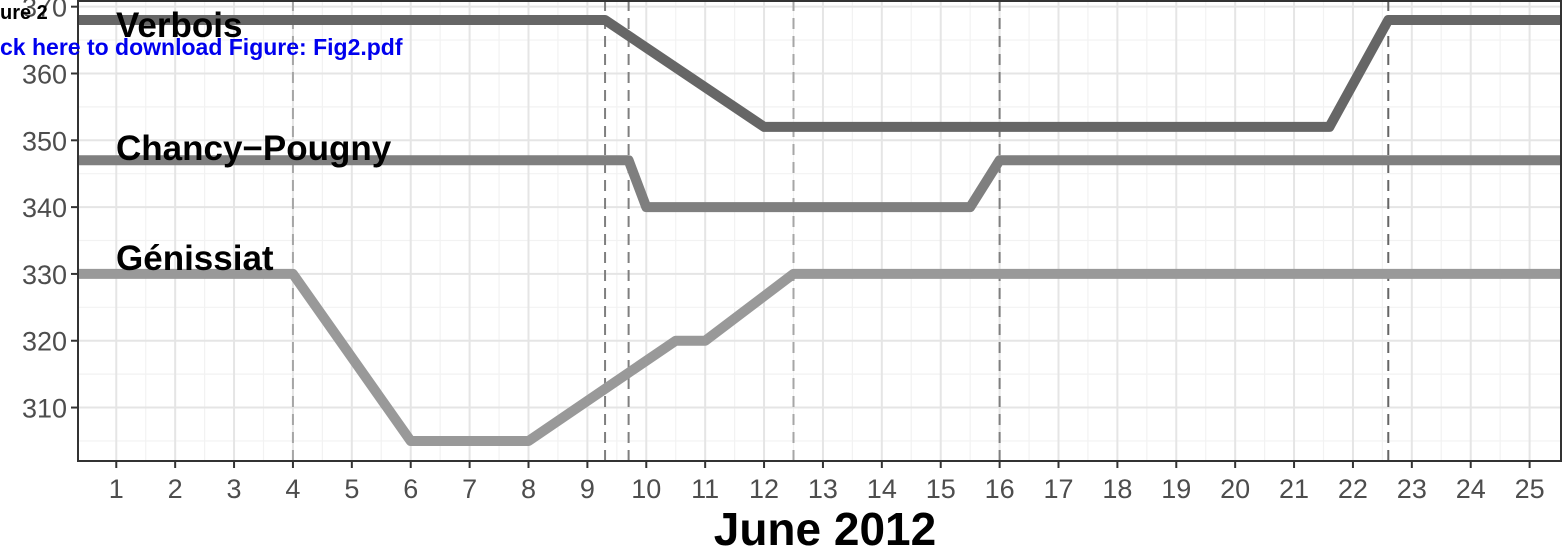 This screenshot has width=1562, height=550. What do you see at coordinates (44, 141) in the screenshot?
I see `y-tick-label: 350` at bounding box center [44, 141].